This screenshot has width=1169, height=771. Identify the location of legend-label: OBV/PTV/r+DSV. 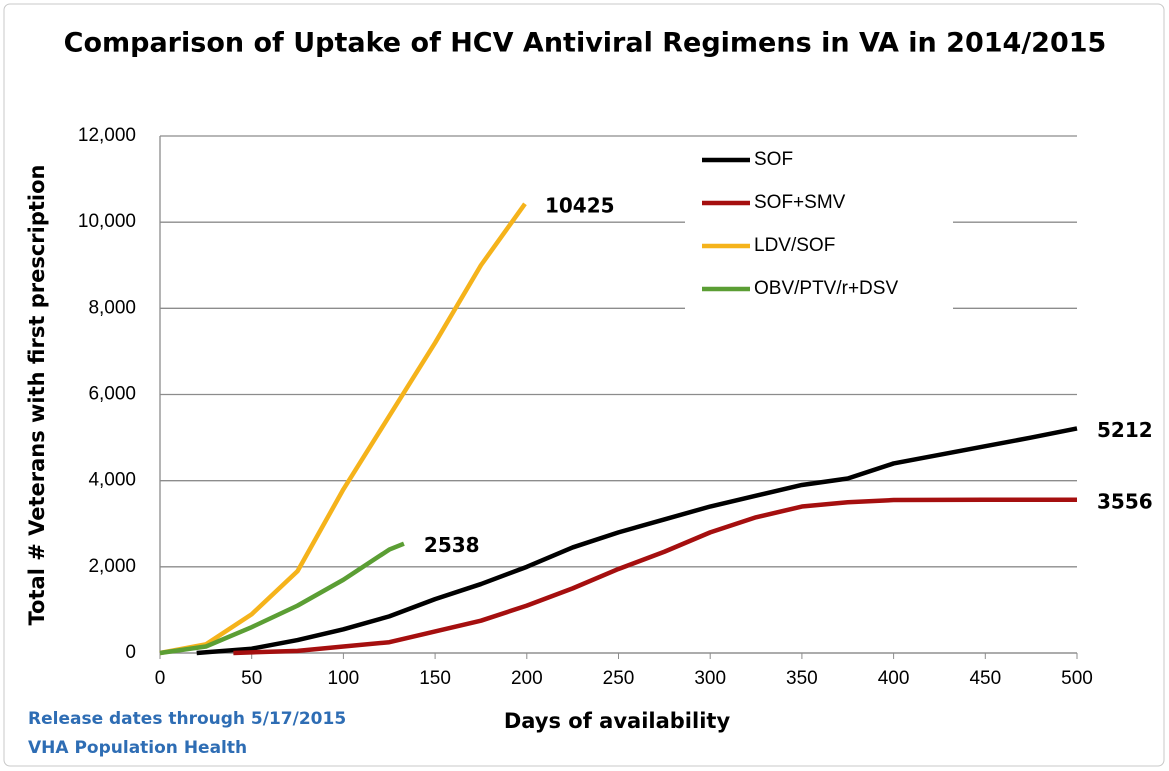
(826, 288).